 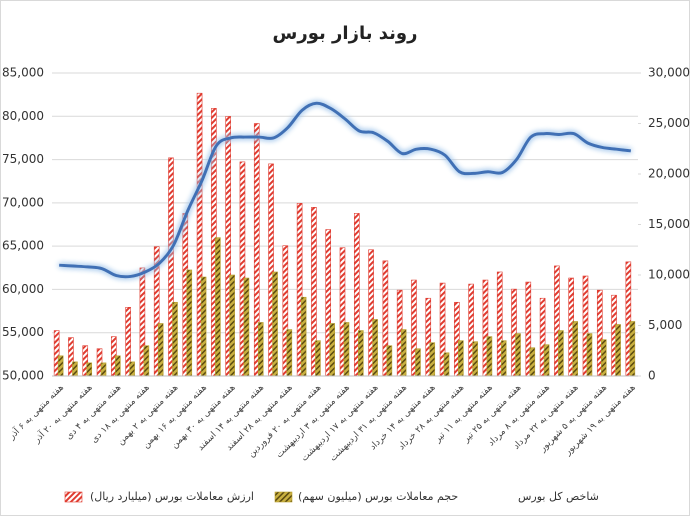 I want to click on y-tick-label: 75,000, so click(x=23, y=159).